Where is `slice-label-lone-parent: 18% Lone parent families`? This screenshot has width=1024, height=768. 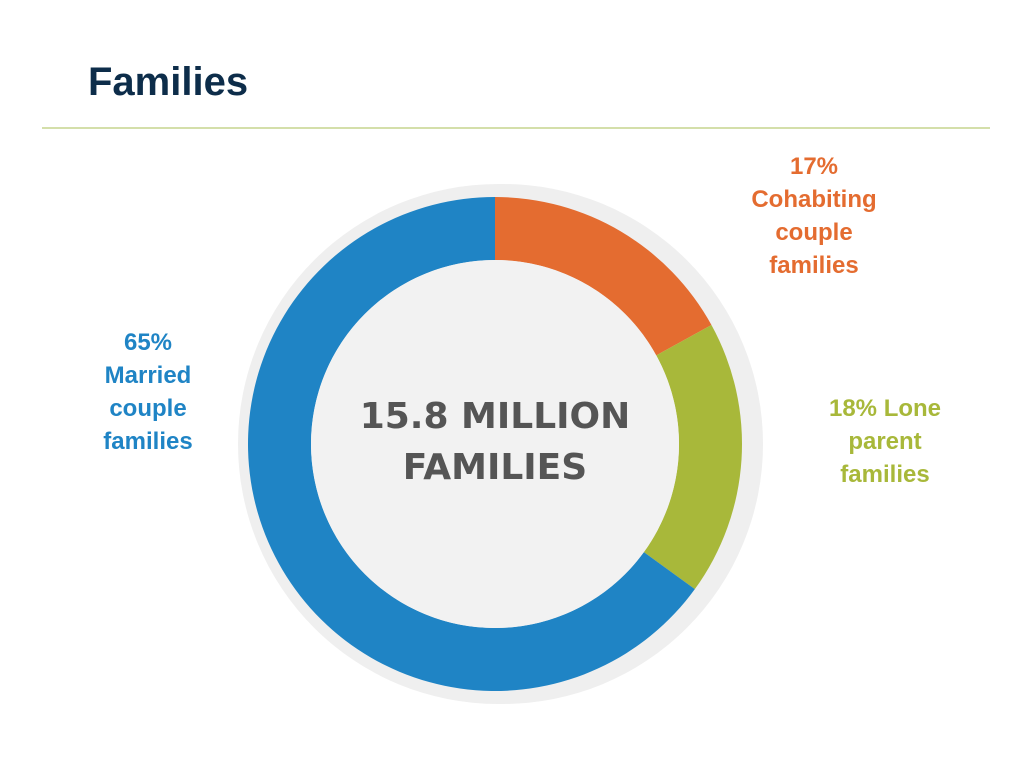
slice-label-lone-parent: 18% Lone parent families is located at coordinates (885, 441).